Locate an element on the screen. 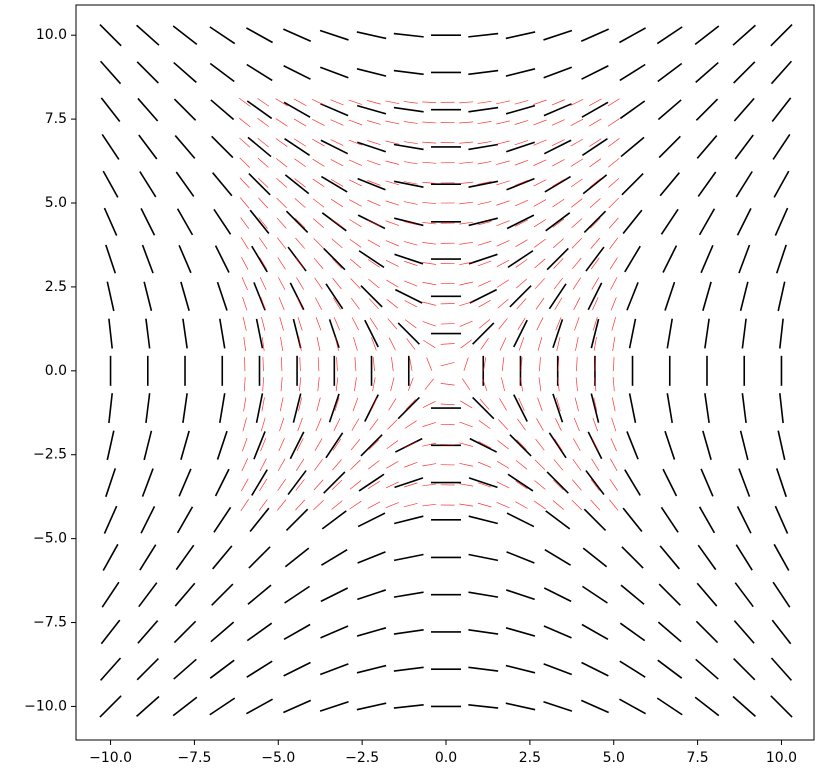 This screenshot has height=778, width=817. y-tick-label: 0.0 is located at coordinates (56, 371).